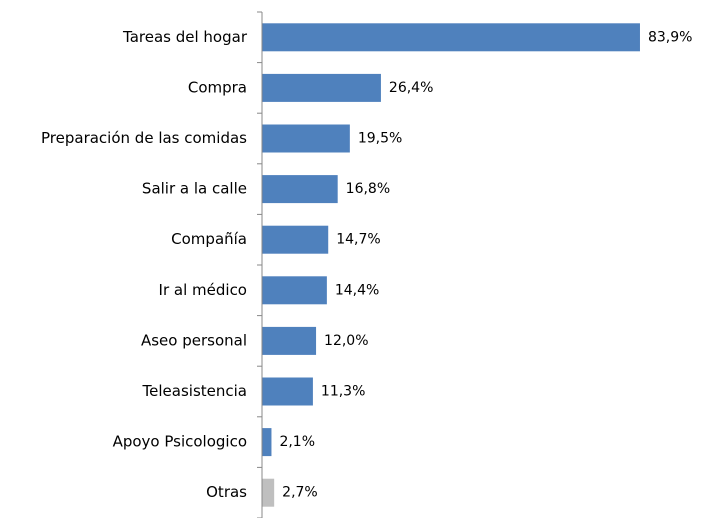 This screenshot has height=518, width=708. I want to click on value-label: 83,9%, so click(670, 37).